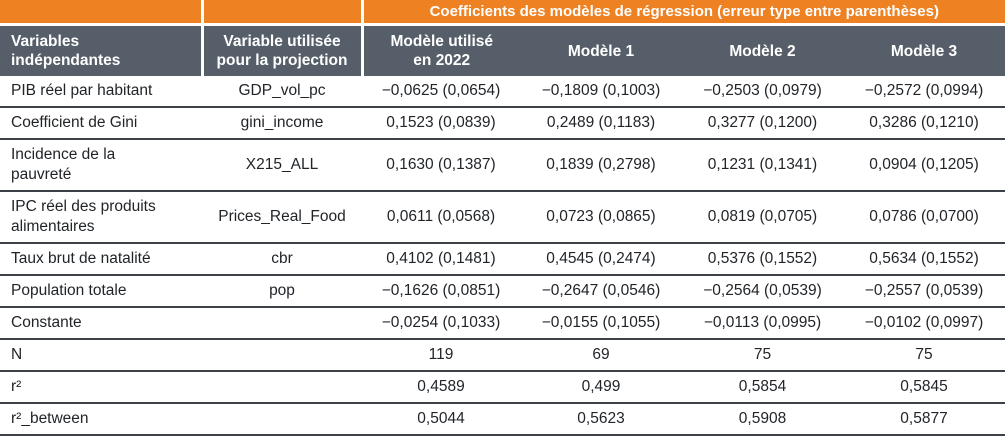 The height and width of the screenshot is (438, 1005). Describe the element at coordinates (924, 419) in the screenshot. I see `value-cell-model-3: 0,5877` at that location.